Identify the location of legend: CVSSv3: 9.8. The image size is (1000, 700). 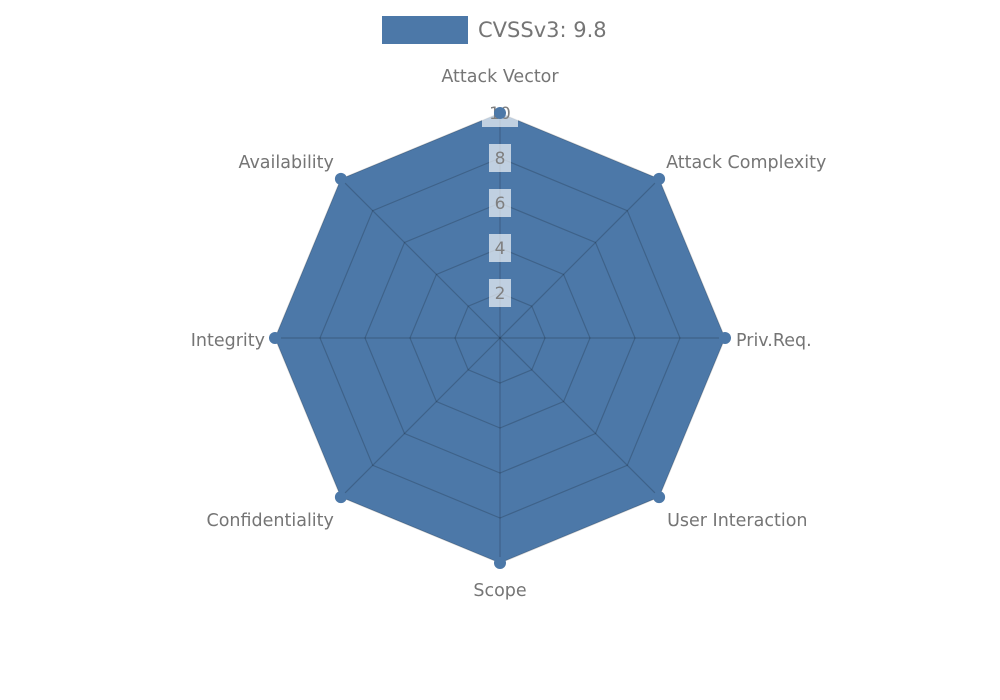
(494, 30).